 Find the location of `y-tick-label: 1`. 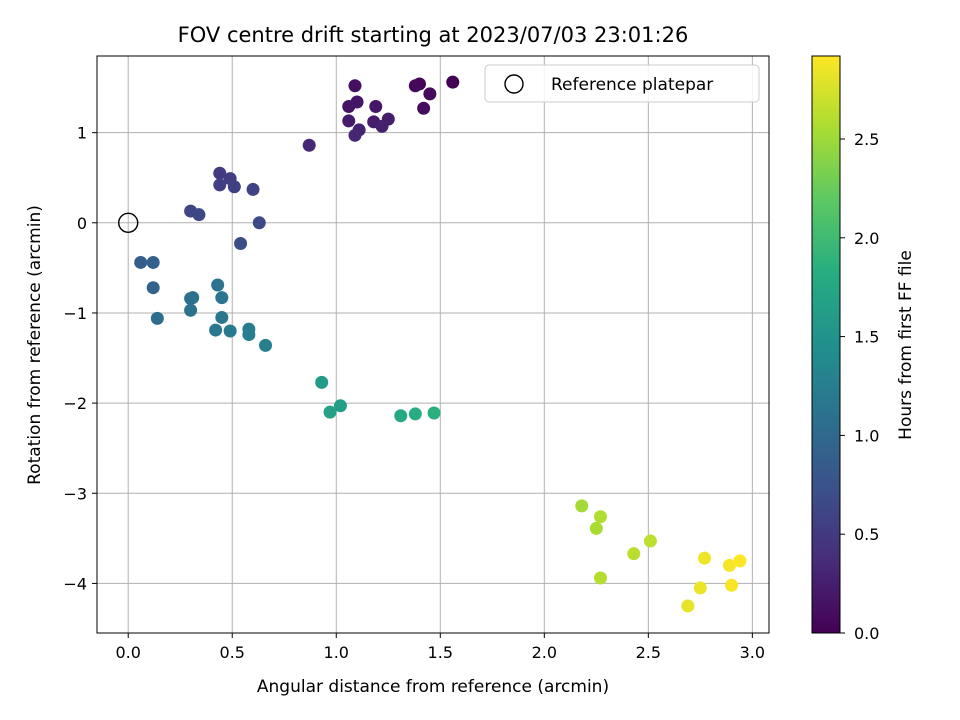

y-tick-label: 1 is located at coordinates (82, 133).